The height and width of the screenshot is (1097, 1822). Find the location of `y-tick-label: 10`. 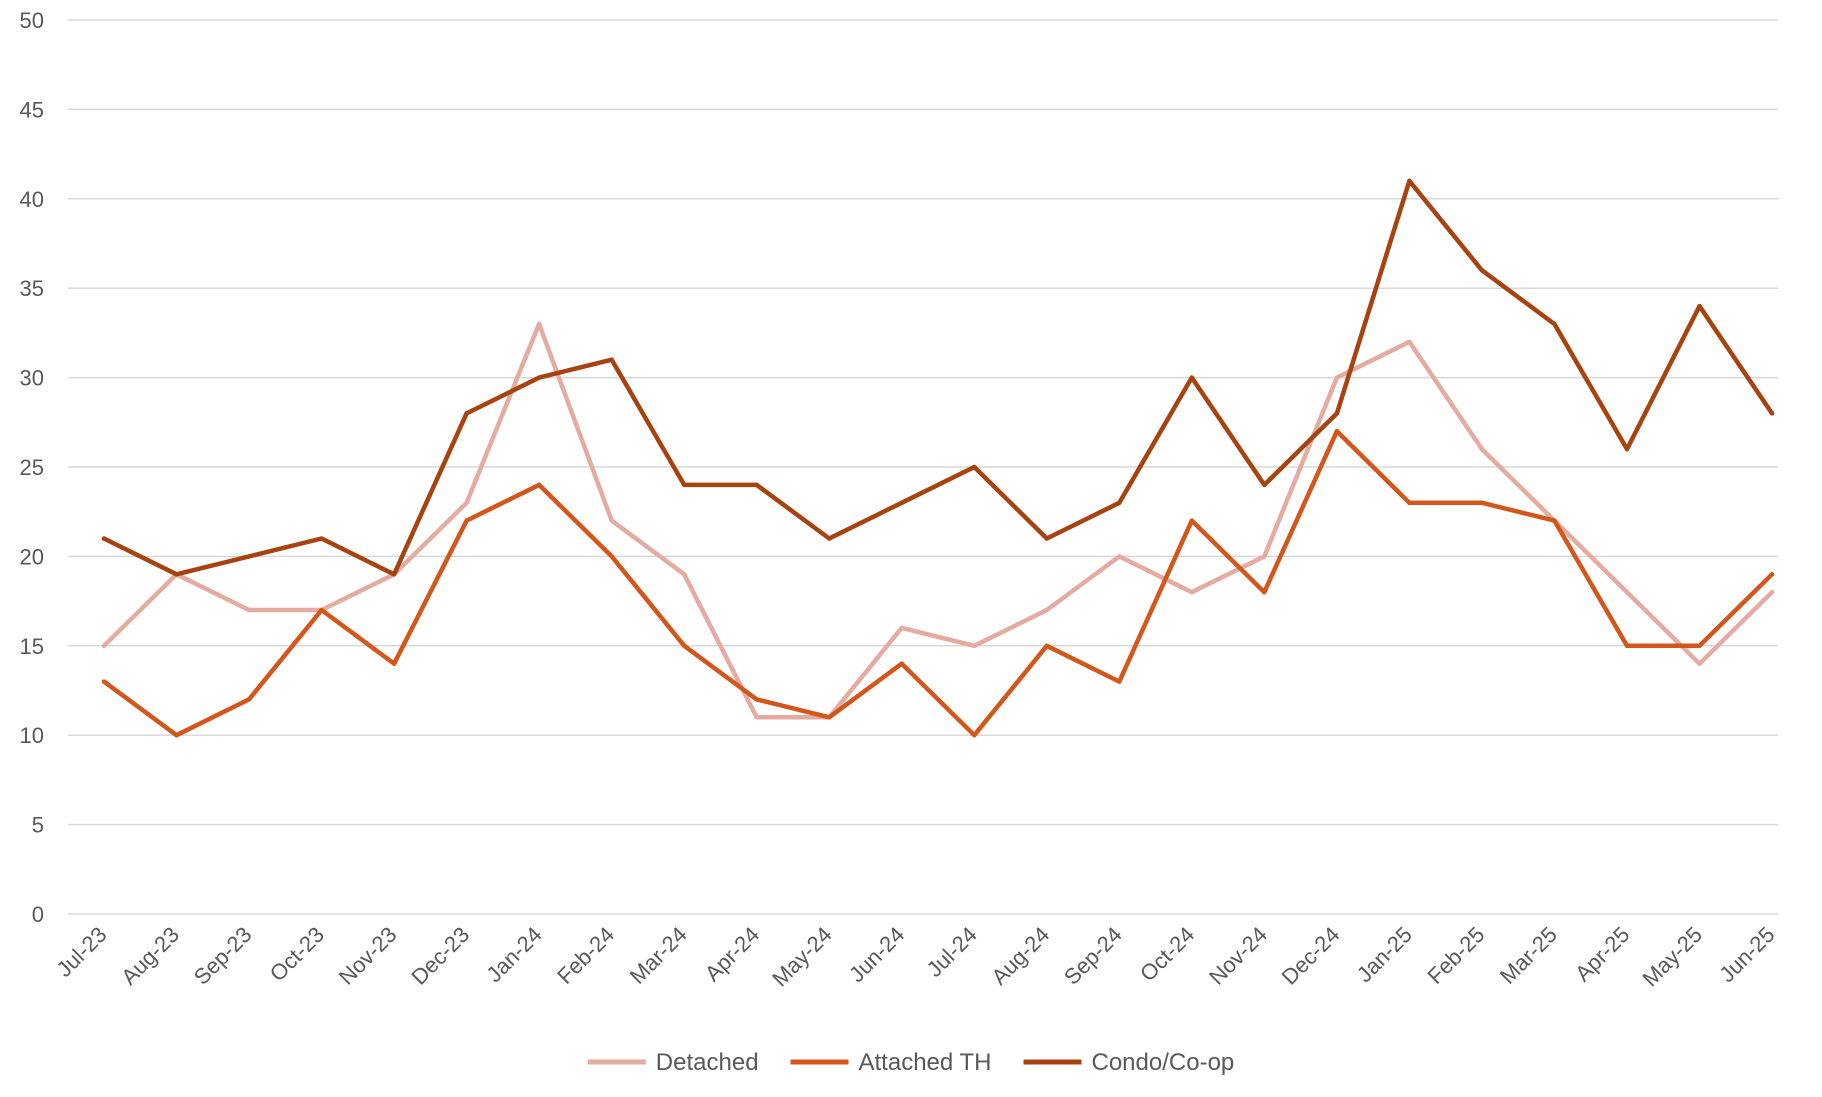

y-tick-label: 10 is located at coordinates (32, 735).